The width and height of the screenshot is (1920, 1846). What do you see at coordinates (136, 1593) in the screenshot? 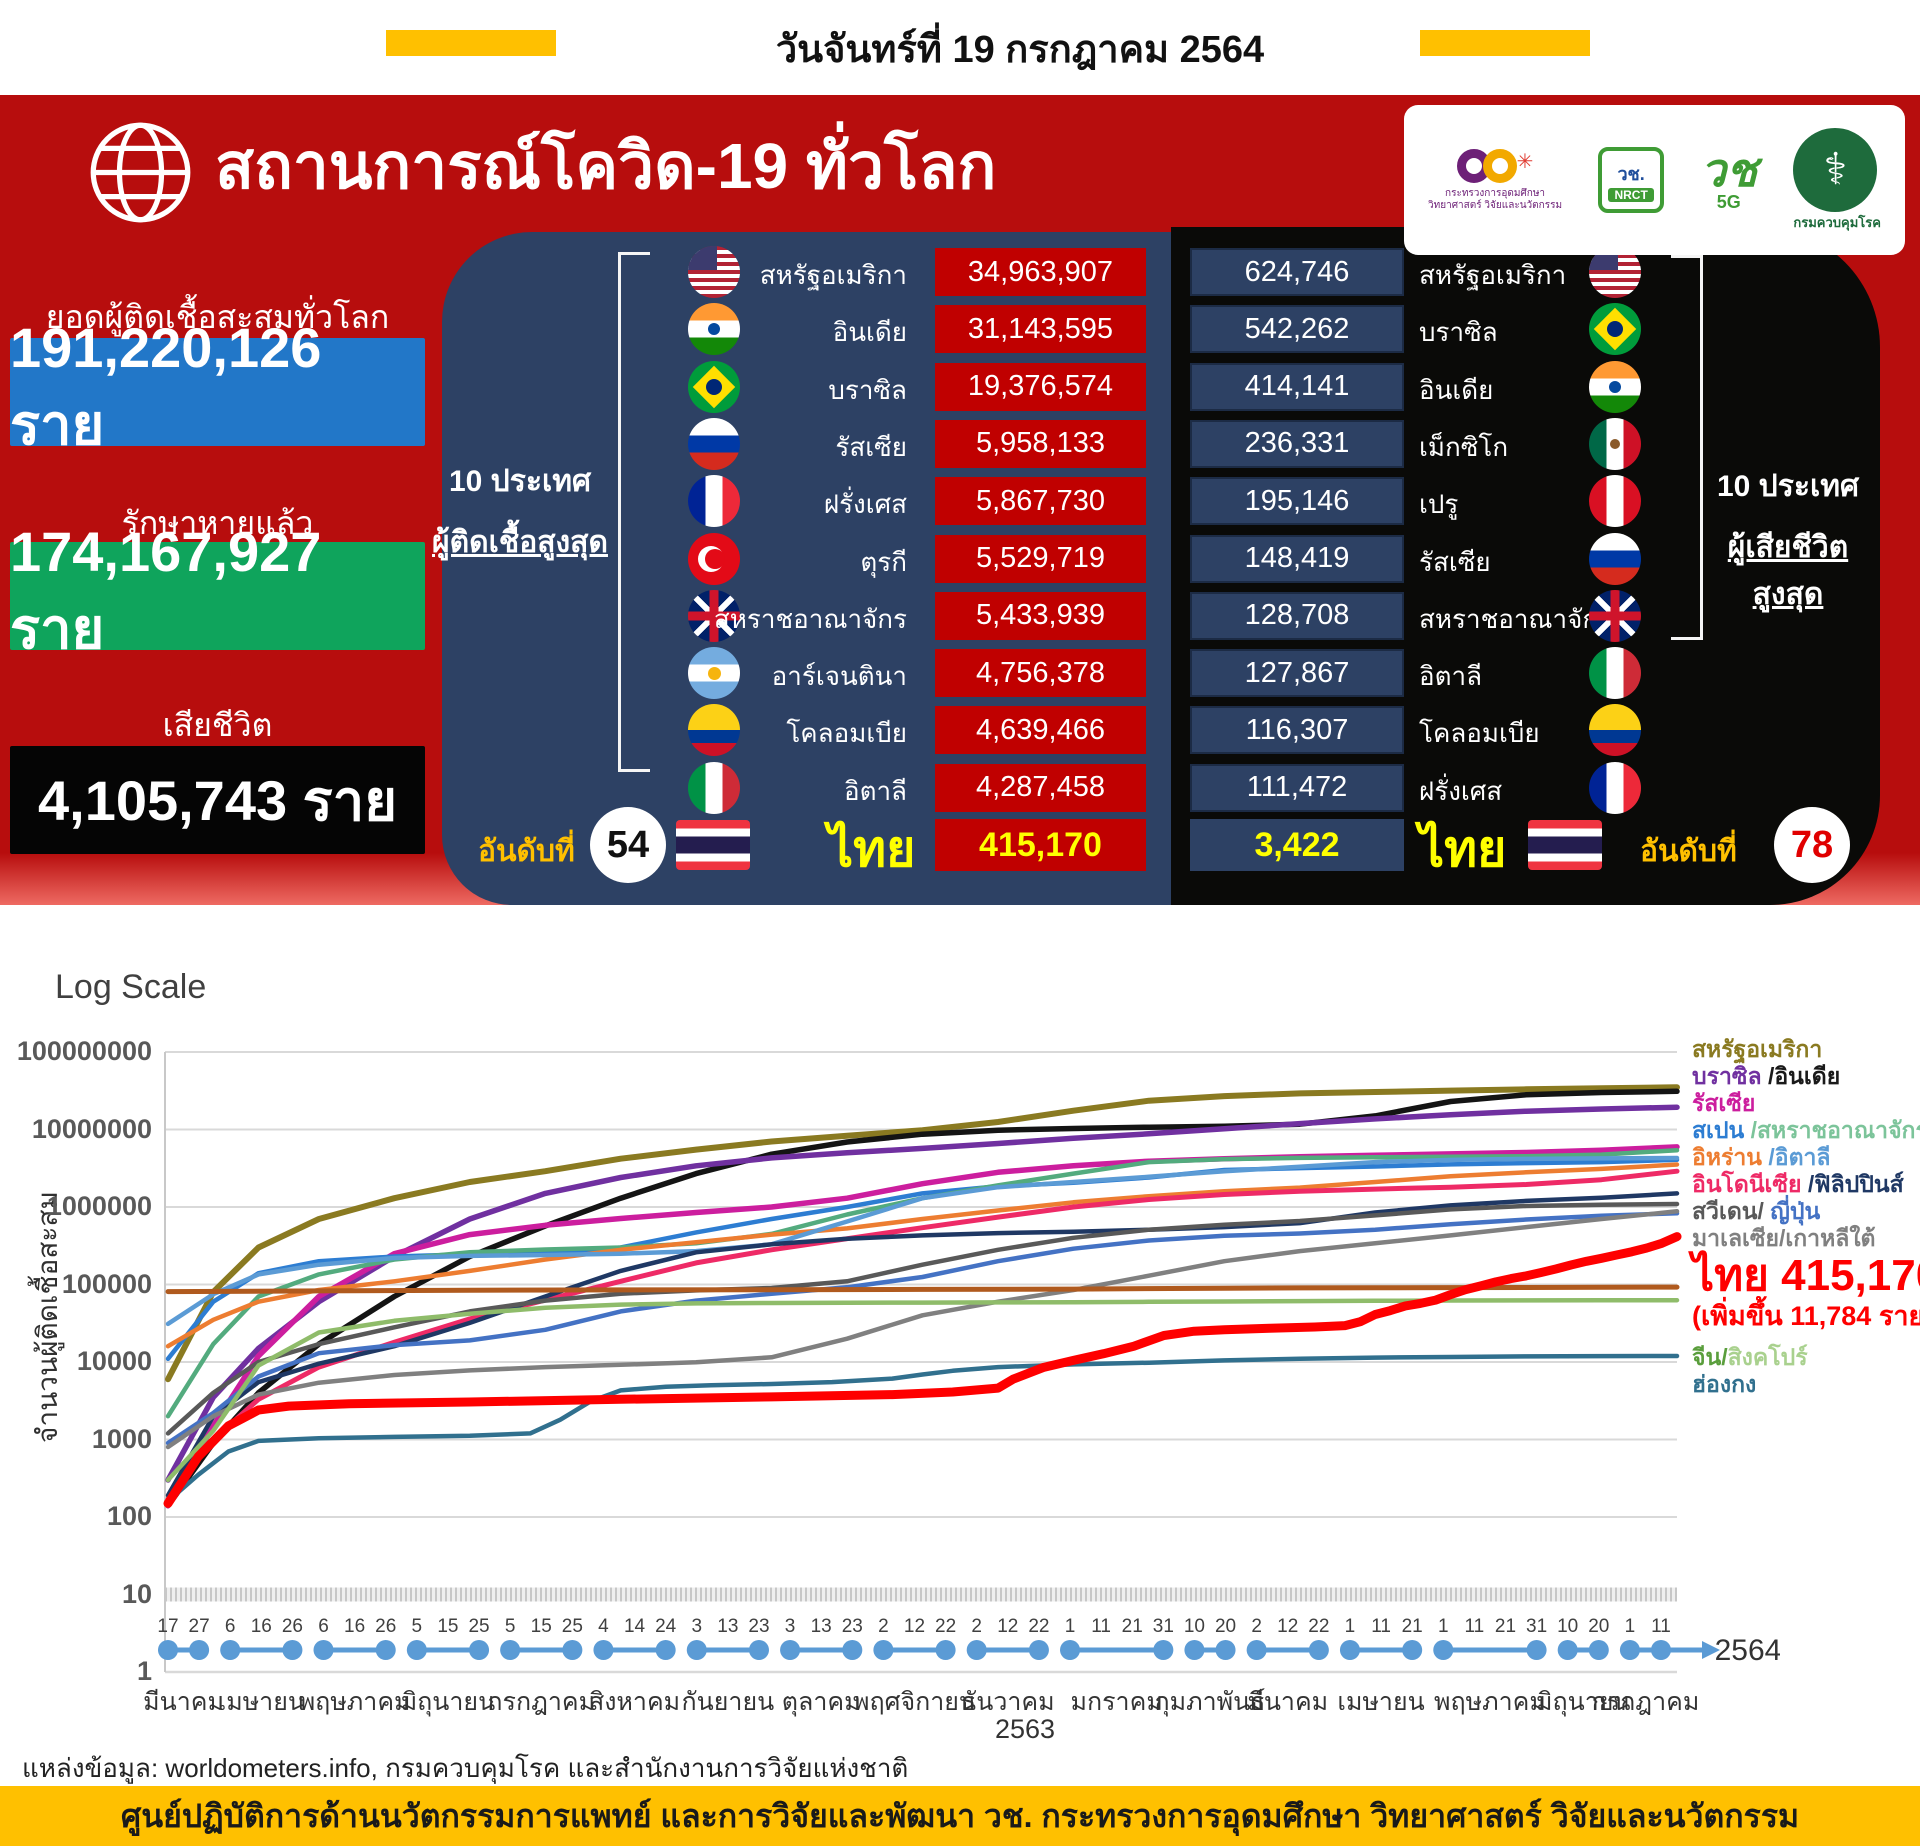
I see `y-tick-label: 10` at bounding box center [136, 1593].